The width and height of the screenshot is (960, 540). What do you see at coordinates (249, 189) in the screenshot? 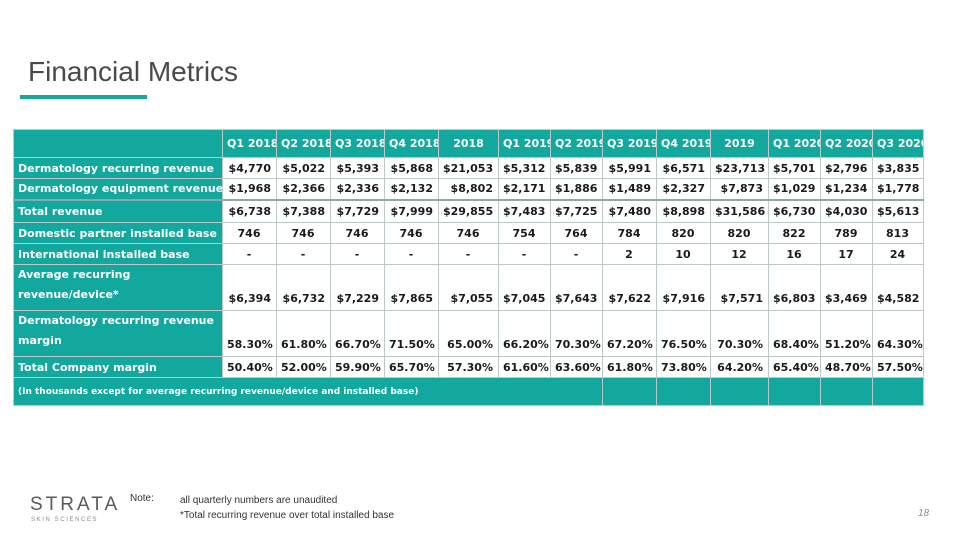
I see `table-cell: $1,968` at bounding box center [249, 189].